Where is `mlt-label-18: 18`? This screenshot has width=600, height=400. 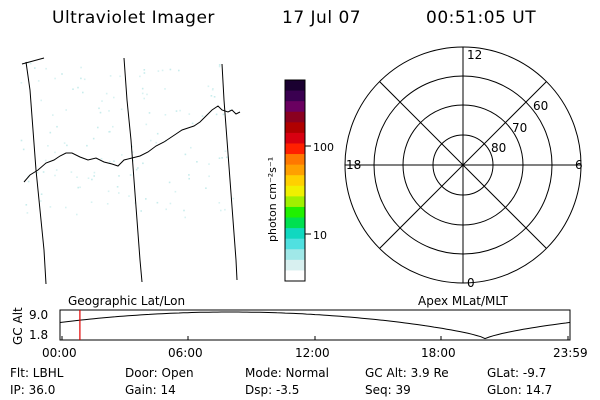 mlt-label-18: 18 is located at coordinates (353, 165).